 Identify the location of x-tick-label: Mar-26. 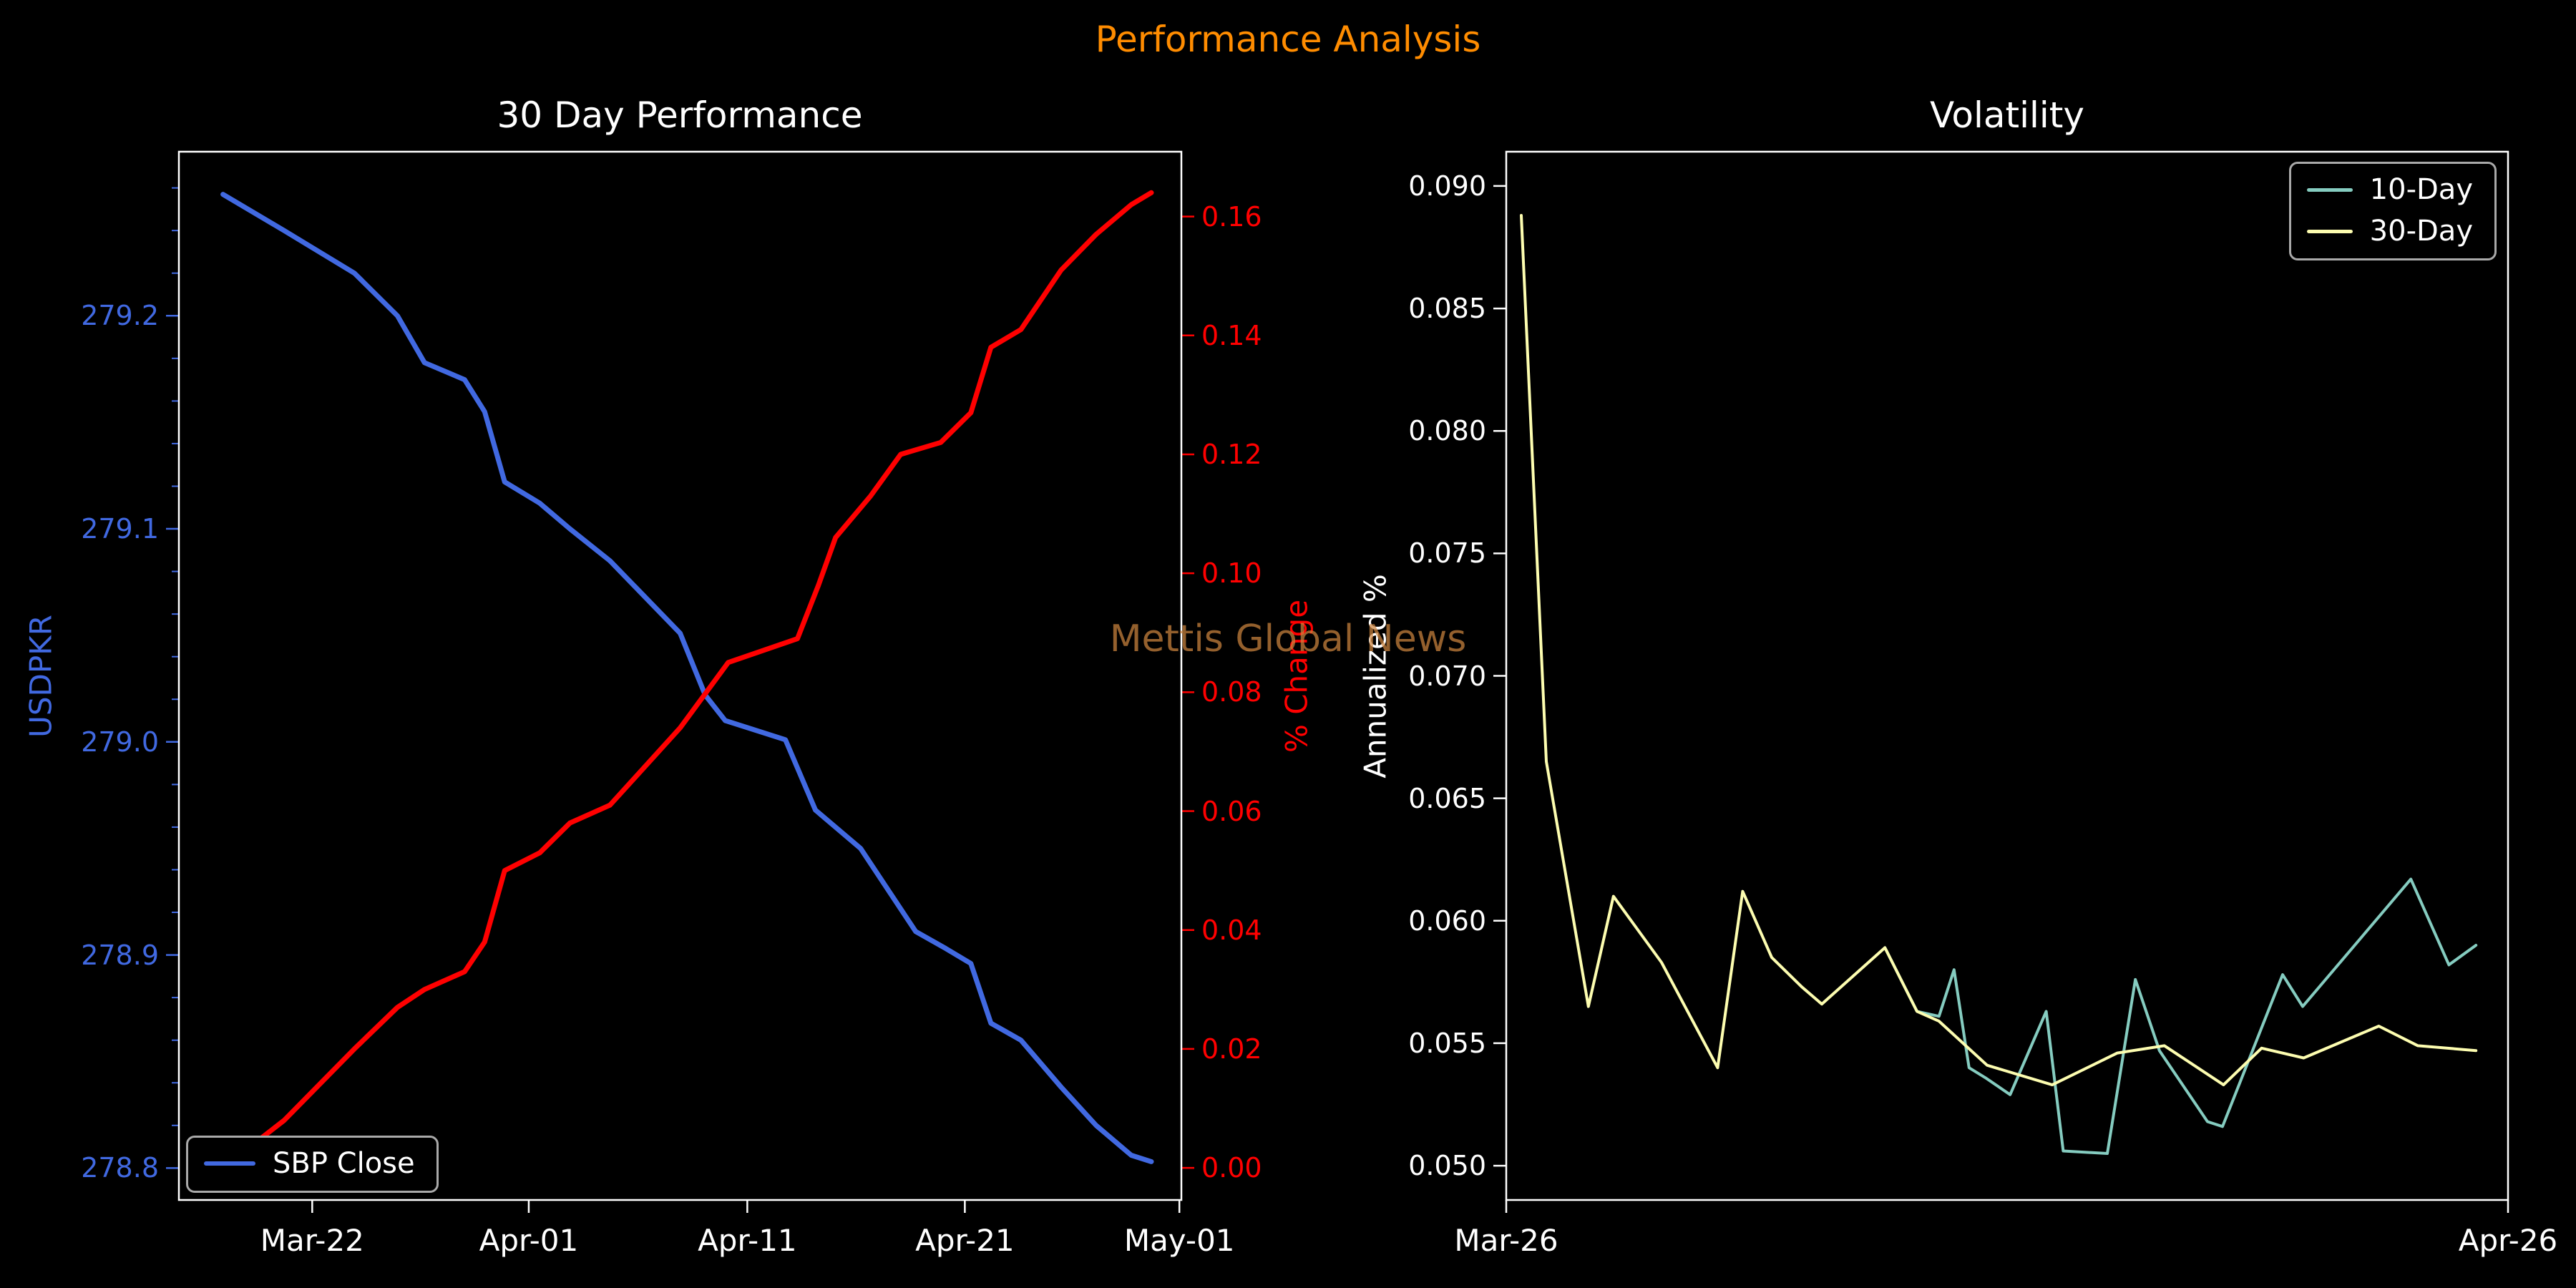
(1506, 1240).